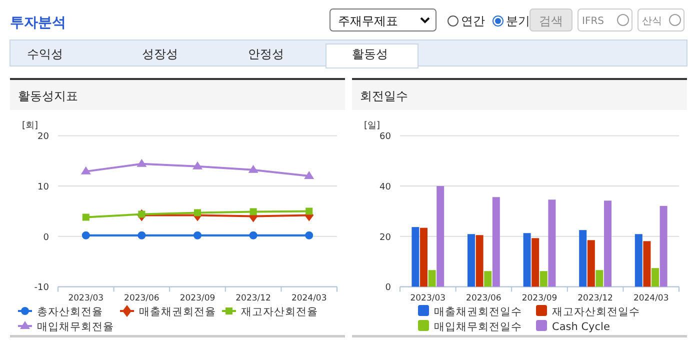  I want to click on legend-label: 재고자산회전일수, so click(596, 312).